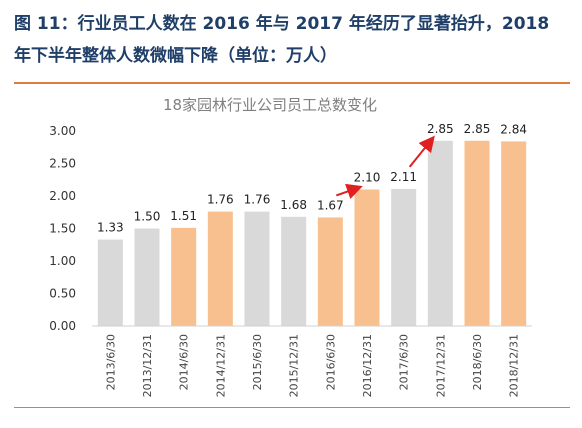  What do you see at coordinates (292, 83) in the screenshot?
I see `top-divider` at bounding box center [292, 83].